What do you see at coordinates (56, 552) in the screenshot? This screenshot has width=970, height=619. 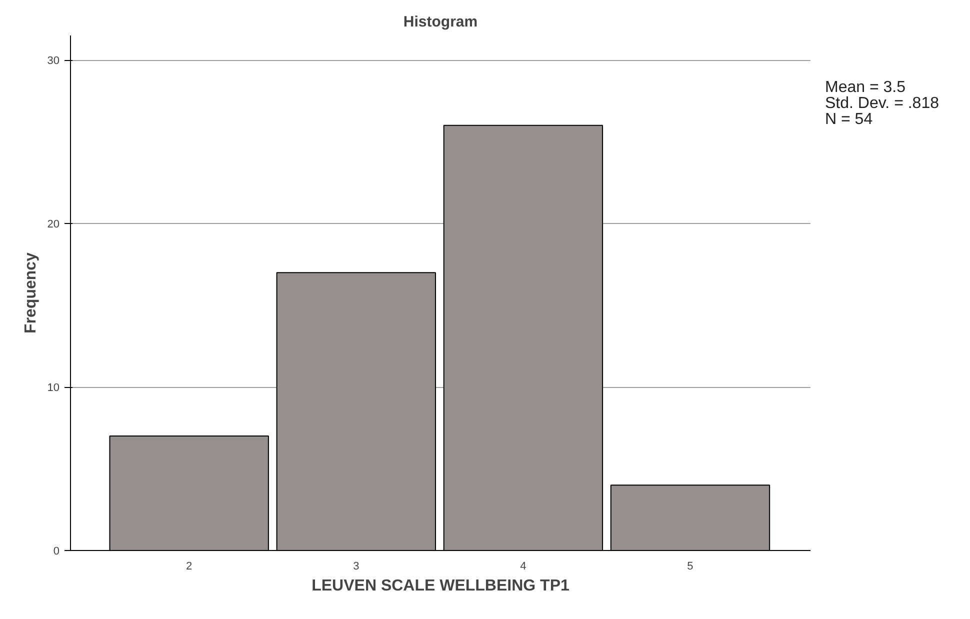 I see `y-tick-label: 0` at bounding box center [56, 552].